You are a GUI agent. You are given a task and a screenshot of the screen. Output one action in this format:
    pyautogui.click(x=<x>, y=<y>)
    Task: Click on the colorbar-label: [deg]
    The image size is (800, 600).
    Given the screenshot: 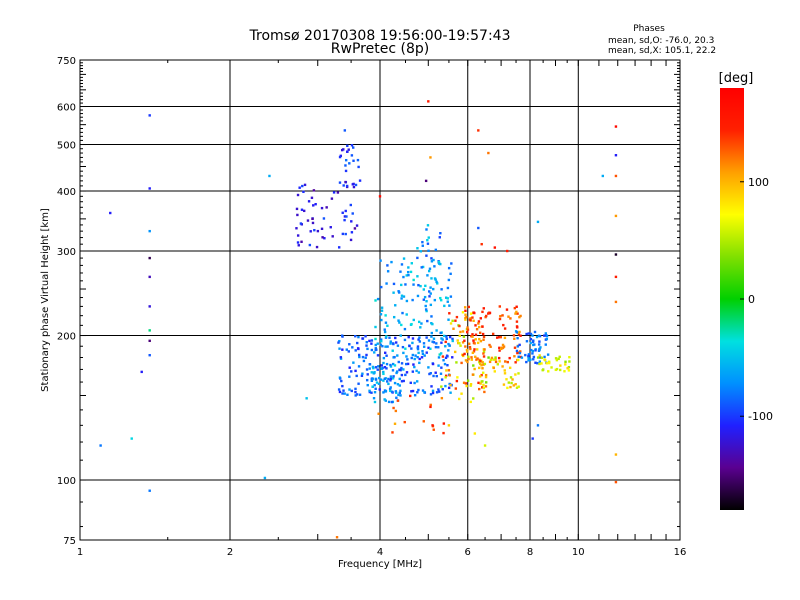 What is the action you would take?
    pyautogui.click(x=736, y=78)
    